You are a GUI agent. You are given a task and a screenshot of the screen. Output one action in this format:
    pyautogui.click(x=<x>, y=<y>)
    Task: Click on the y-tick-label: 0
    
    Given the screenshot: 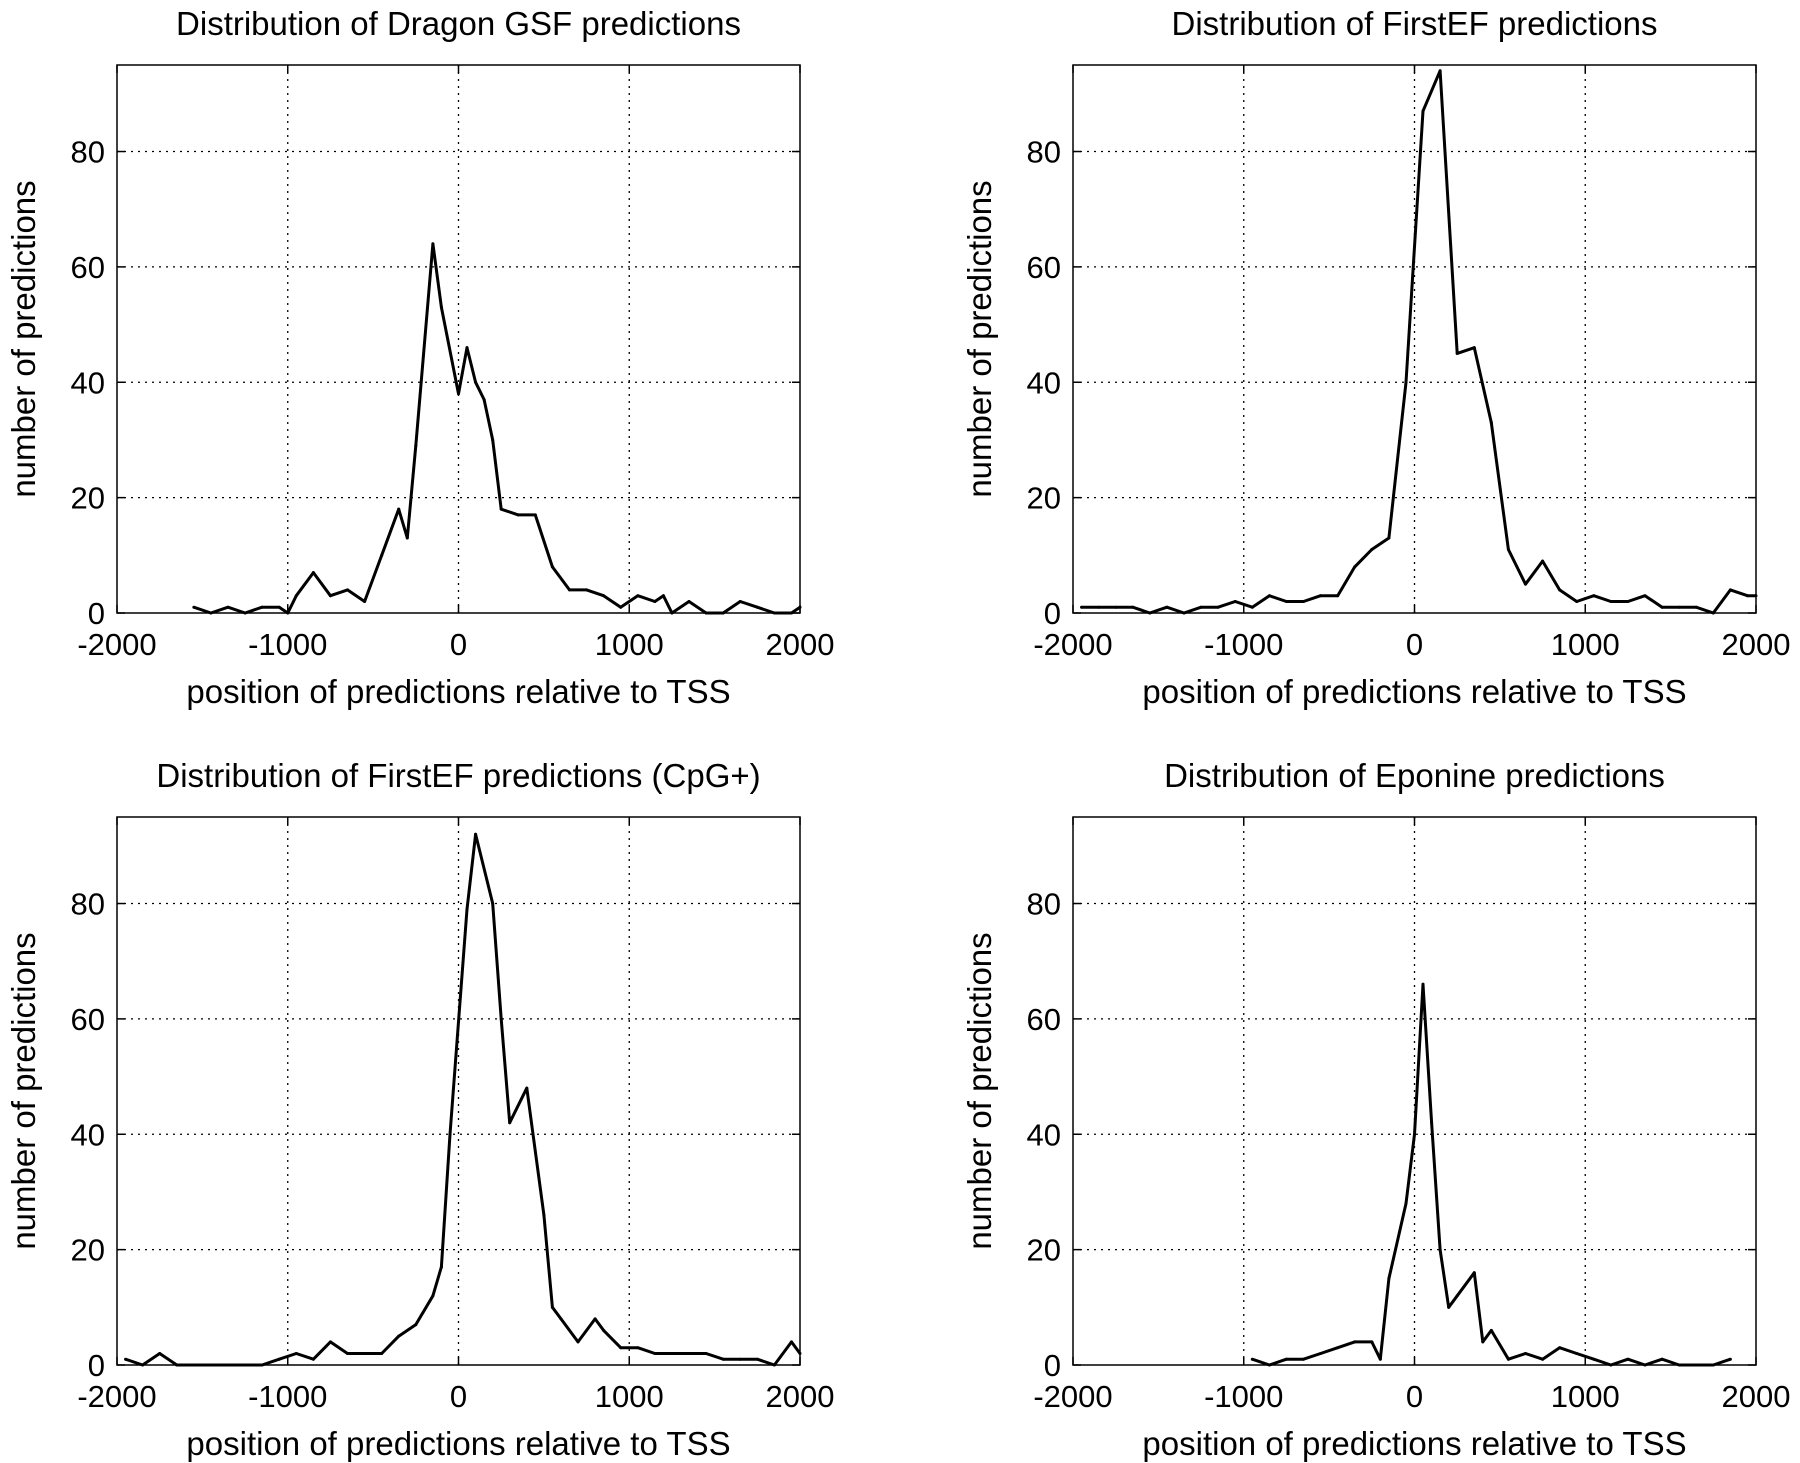 What is the action you would take?
    pyautogui.click(x=1052, y=613)
    